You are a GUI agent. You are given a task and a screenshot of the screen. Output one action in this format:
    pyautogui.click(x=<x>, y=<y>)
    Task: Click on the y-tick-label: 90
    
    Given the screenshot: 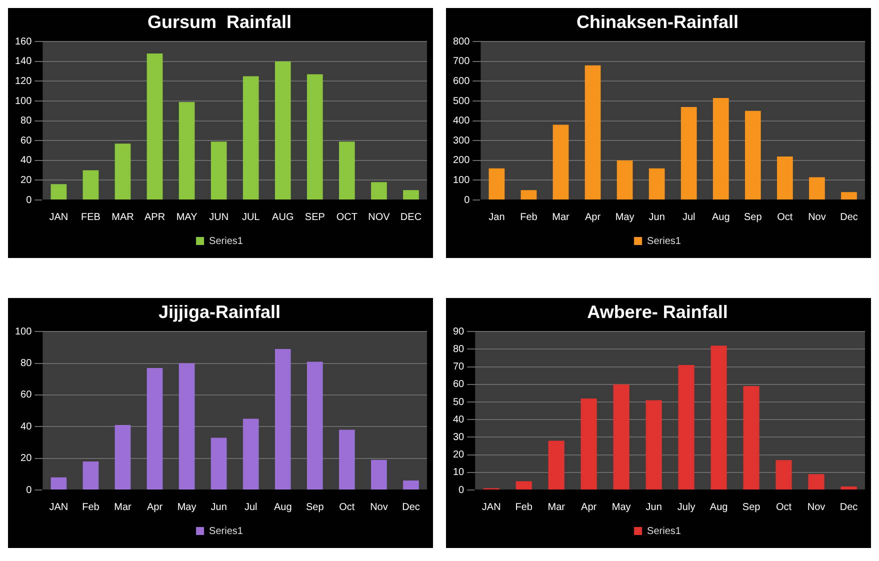 What is the action you would take?
    pyautogui.click(x=459, y=332)
    